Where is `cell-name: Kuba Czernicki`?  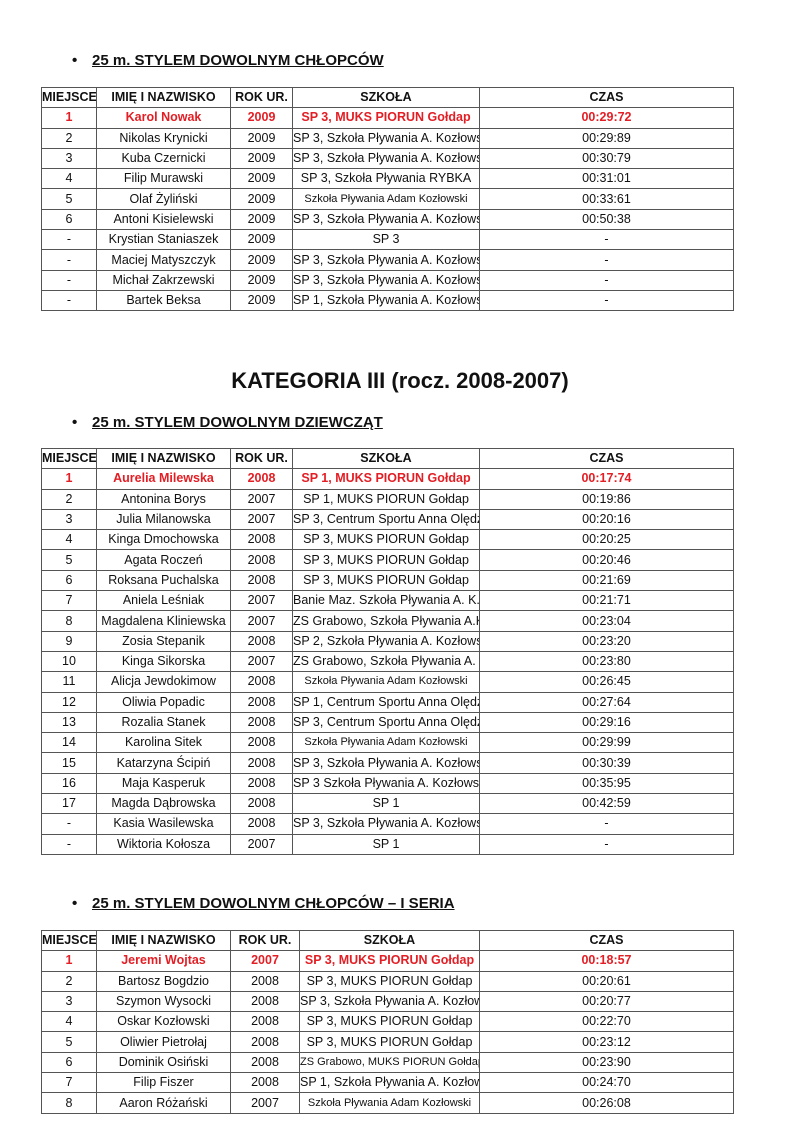
cell-name: Kuba Czernicki is located at coordinates (163, 158).